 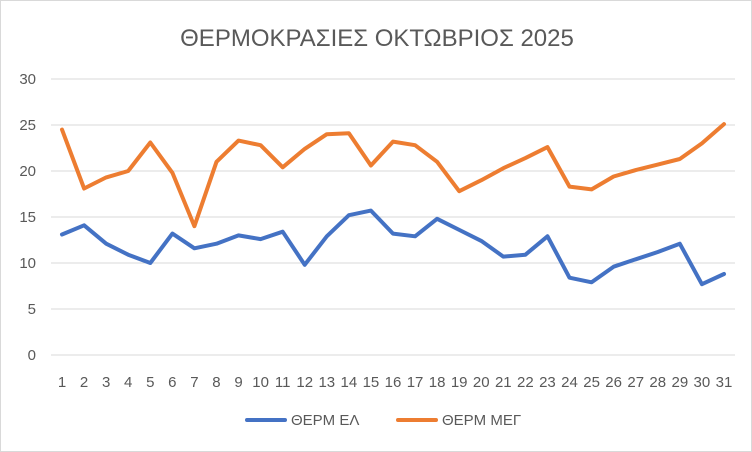 What do you see at coordinates (657, 382) in the screenshot?
I see `x-tick-label: 28` at bounding box center [657, 382].